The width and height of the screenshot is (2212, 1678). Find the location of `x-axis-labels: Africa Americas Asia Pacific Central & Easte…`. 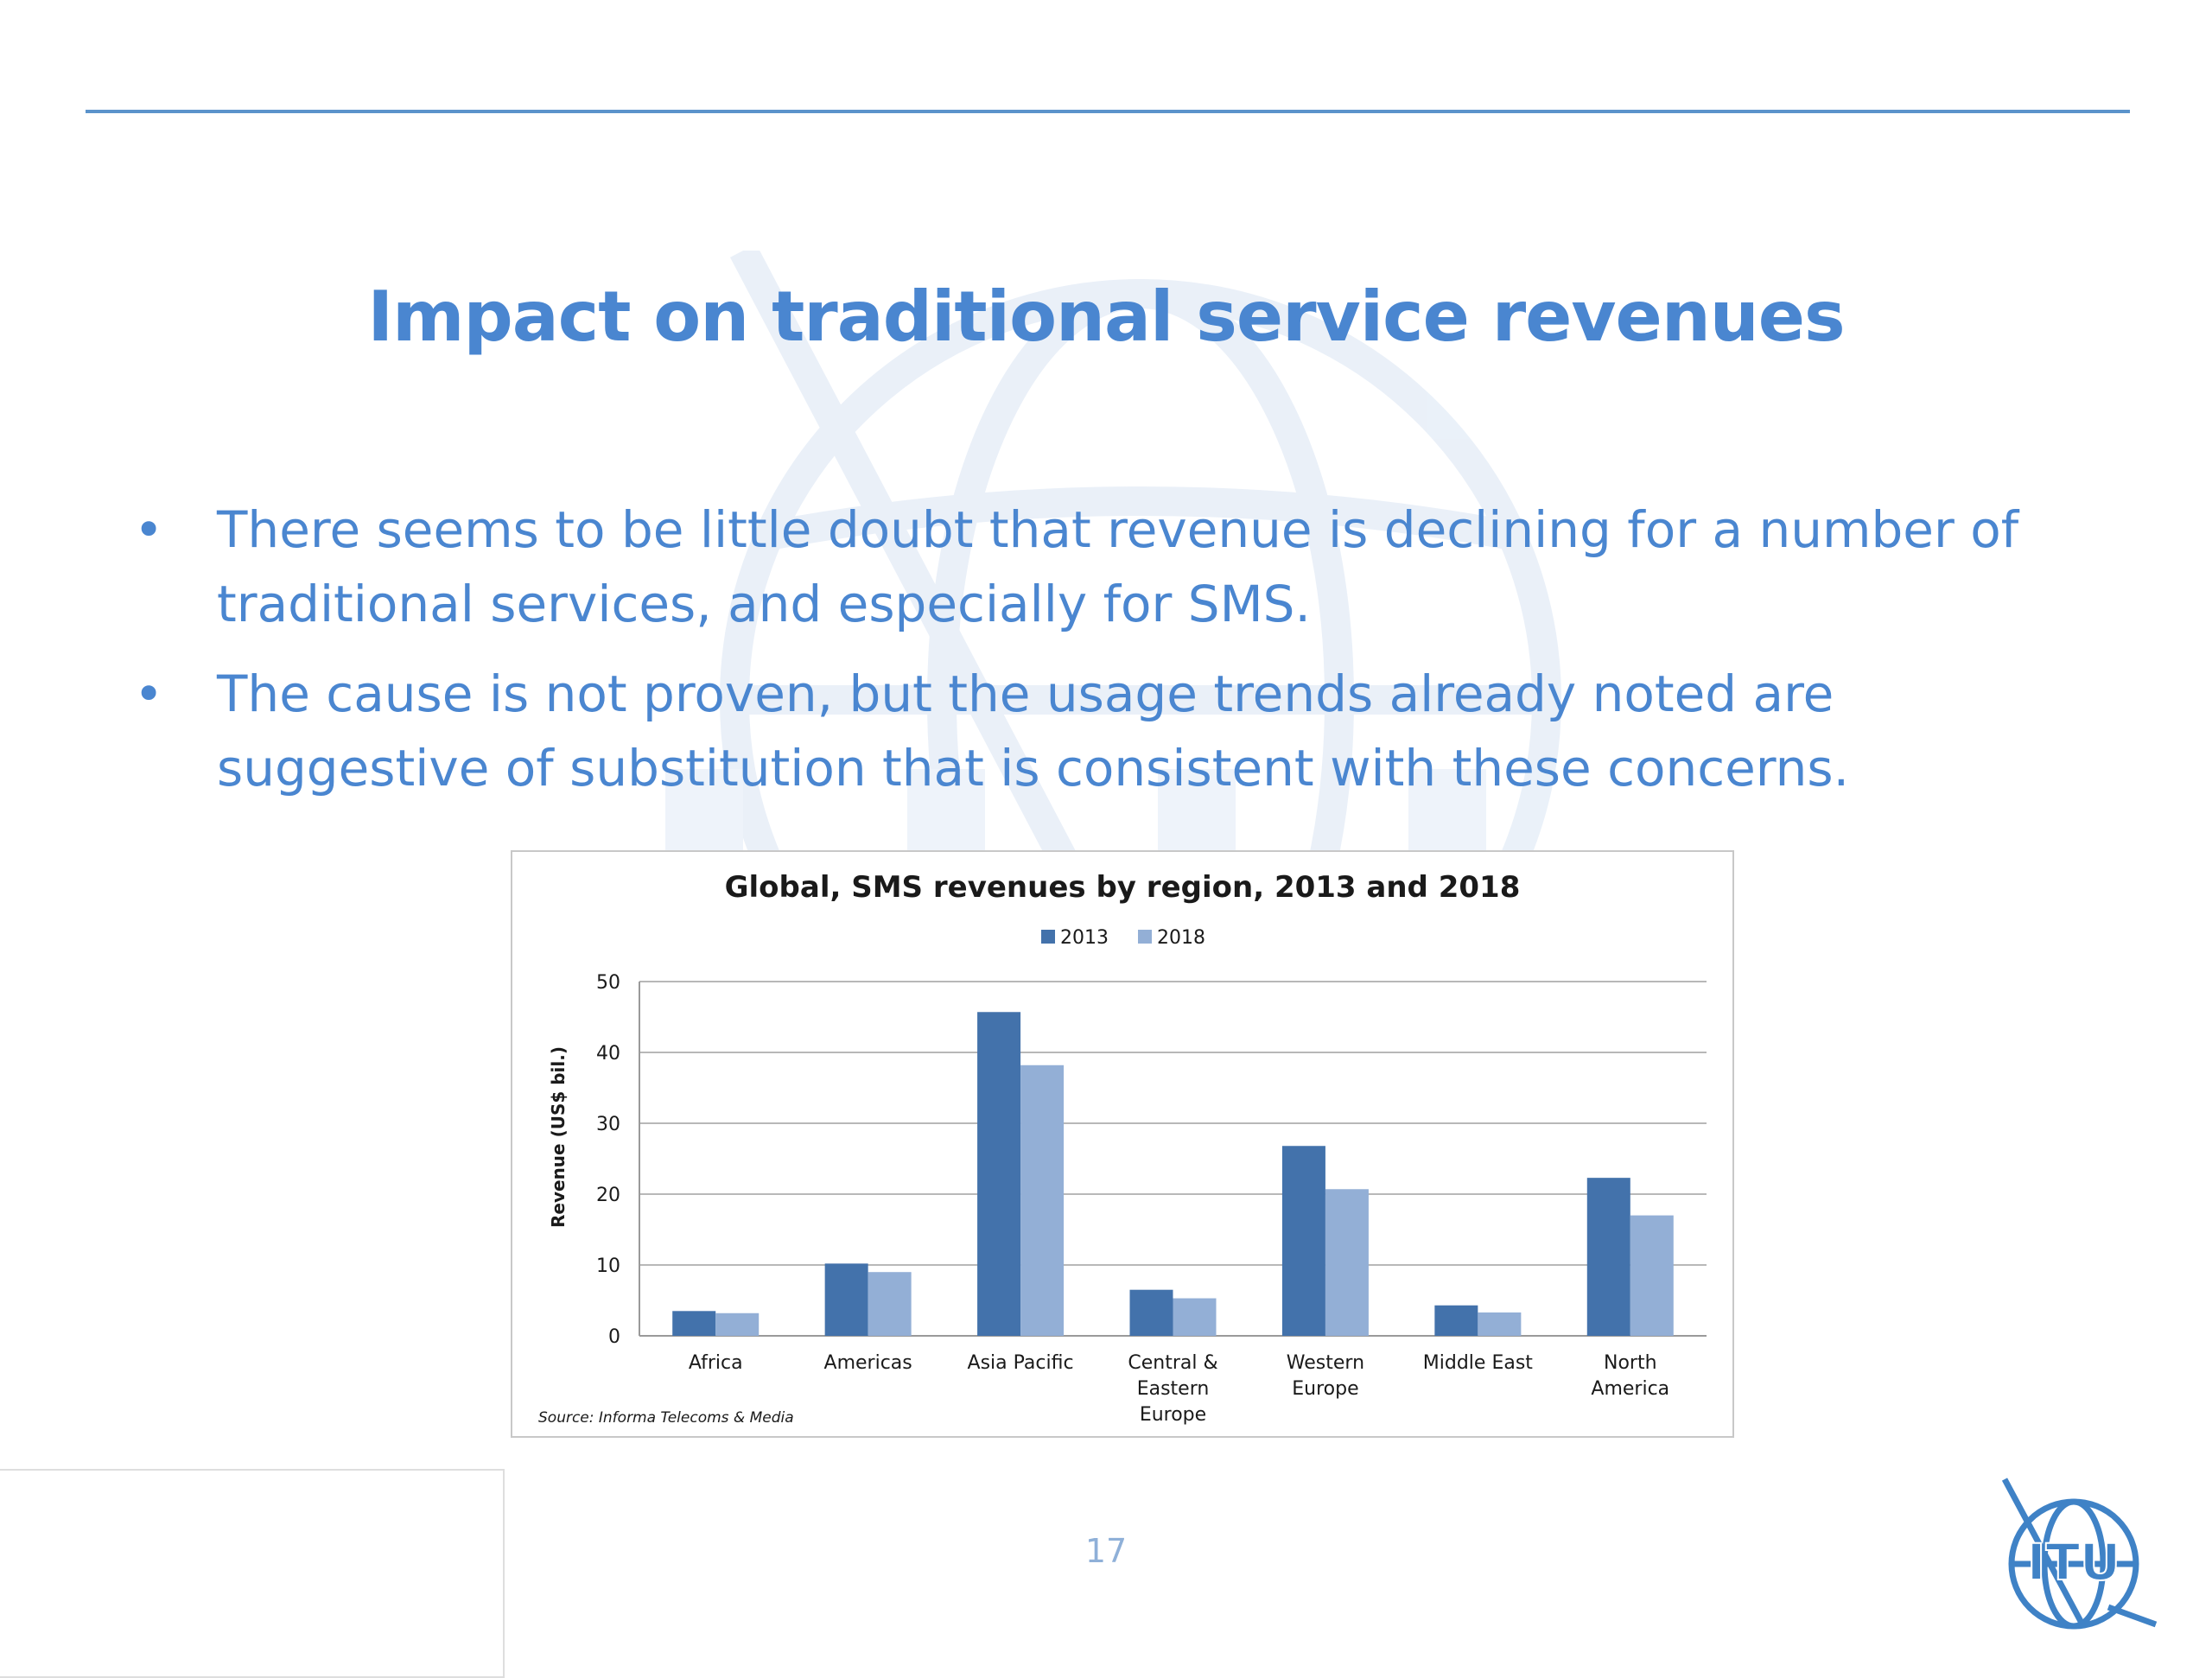

x-axis-labels: Africa Americas Asia Pacific Central & Easte… is located at coordinates (1179, 1389).